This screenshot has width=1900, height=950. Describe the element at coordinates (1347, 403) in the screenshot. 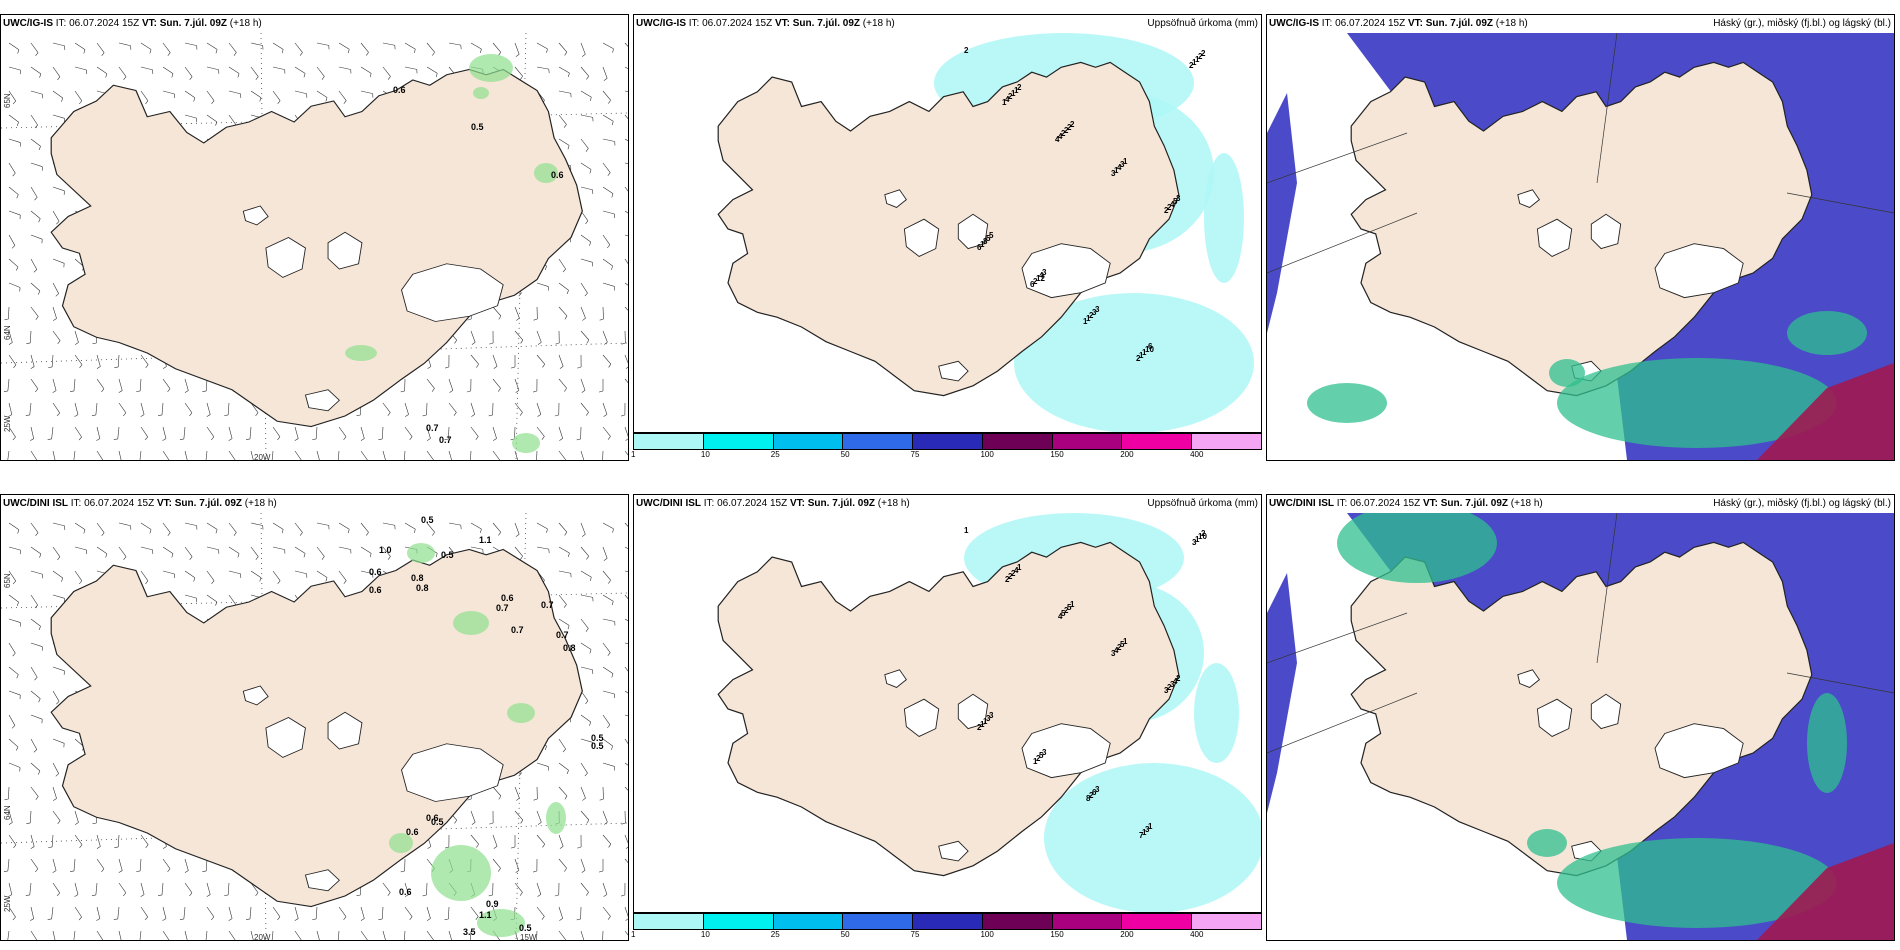

I see `mid-cloud-area` at that location.